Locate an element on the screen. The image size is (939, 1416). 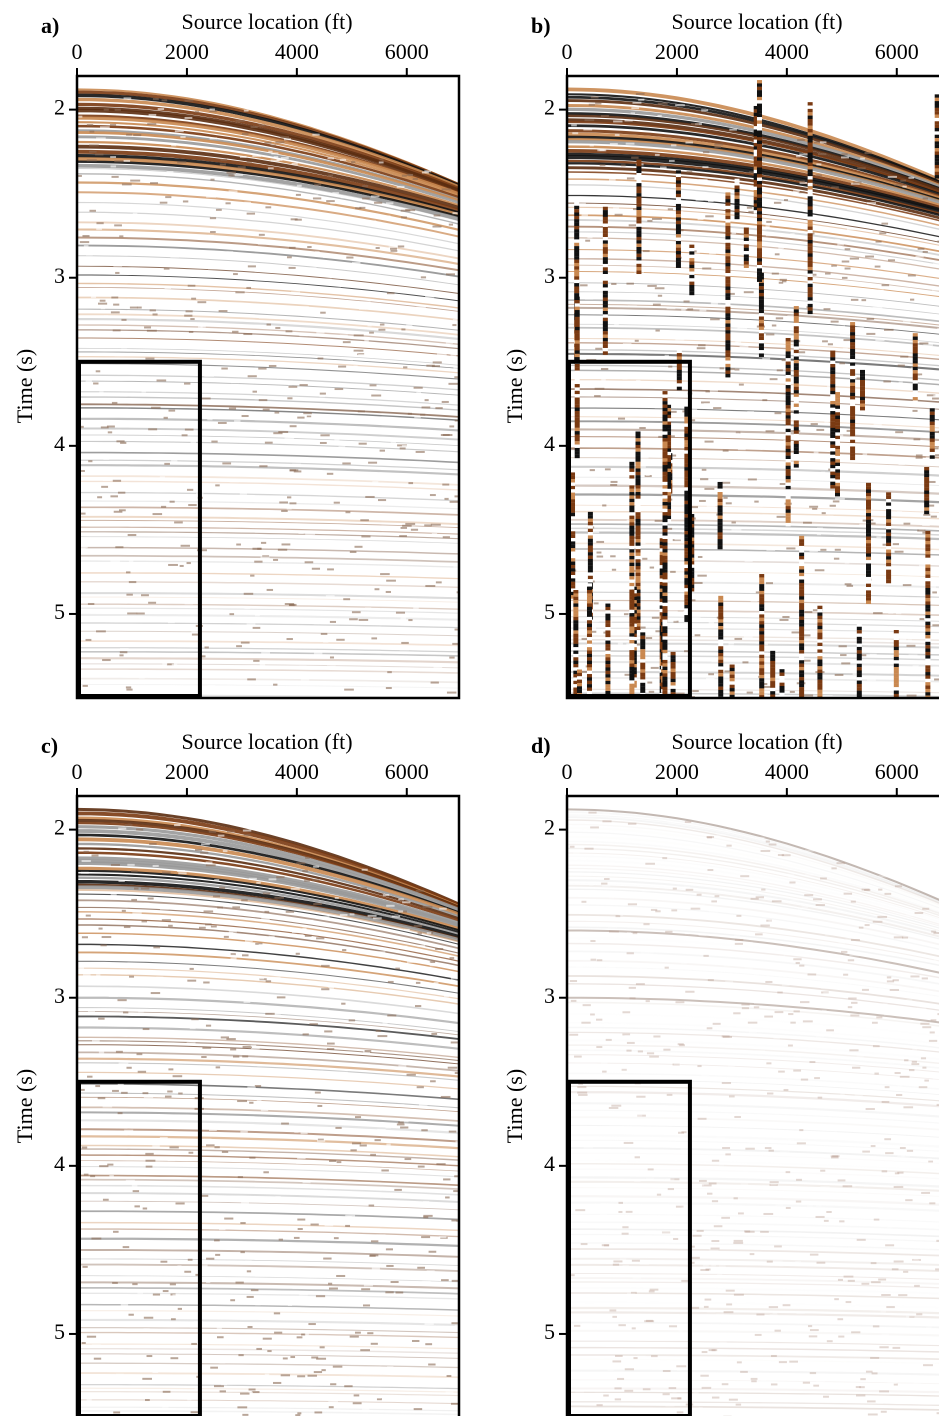
x-tick-label: 2000 is located at coordinates (677, 51).